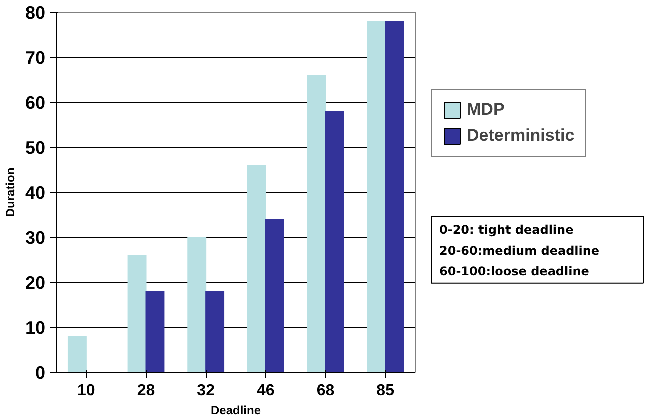 Image resolution: width=649 pixels, height=420 pixels. Describe the element at coordinates (507, 230) in the screenshot. I see `text: 0-20: tight deadline` at that location.